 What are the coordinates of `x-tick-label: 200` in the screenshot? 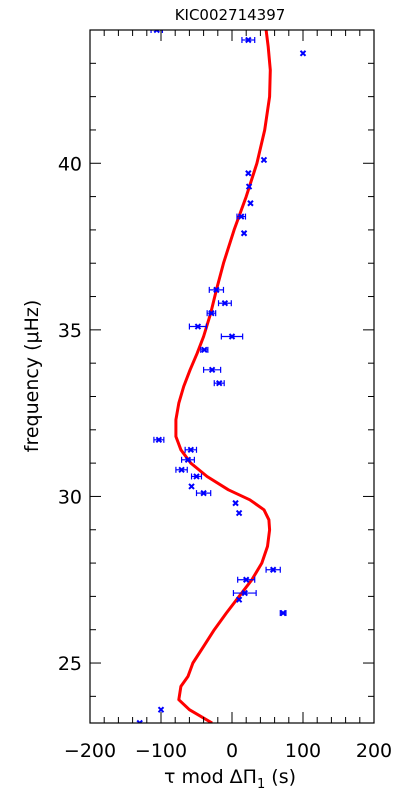 It's located at (374, 751).